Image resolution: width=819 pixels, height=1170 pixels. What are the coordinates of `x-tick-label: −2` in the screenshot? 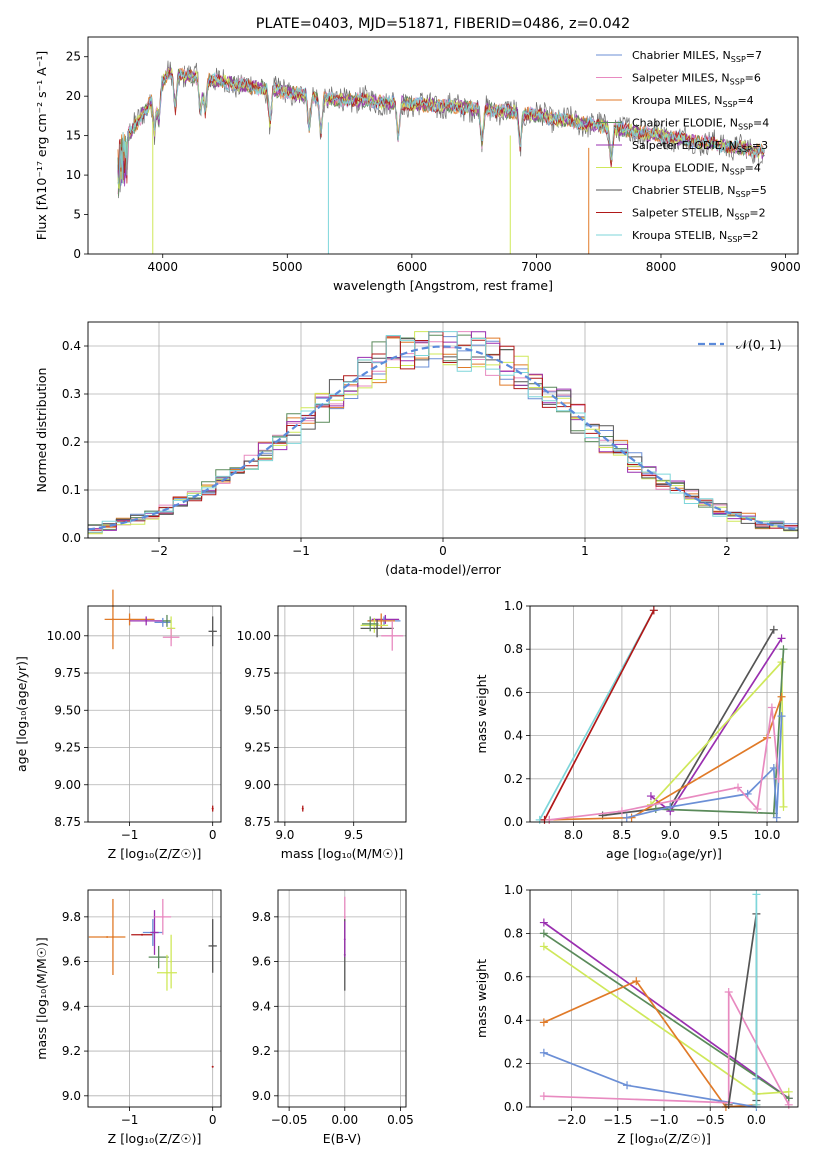 It's located at (159, 551).